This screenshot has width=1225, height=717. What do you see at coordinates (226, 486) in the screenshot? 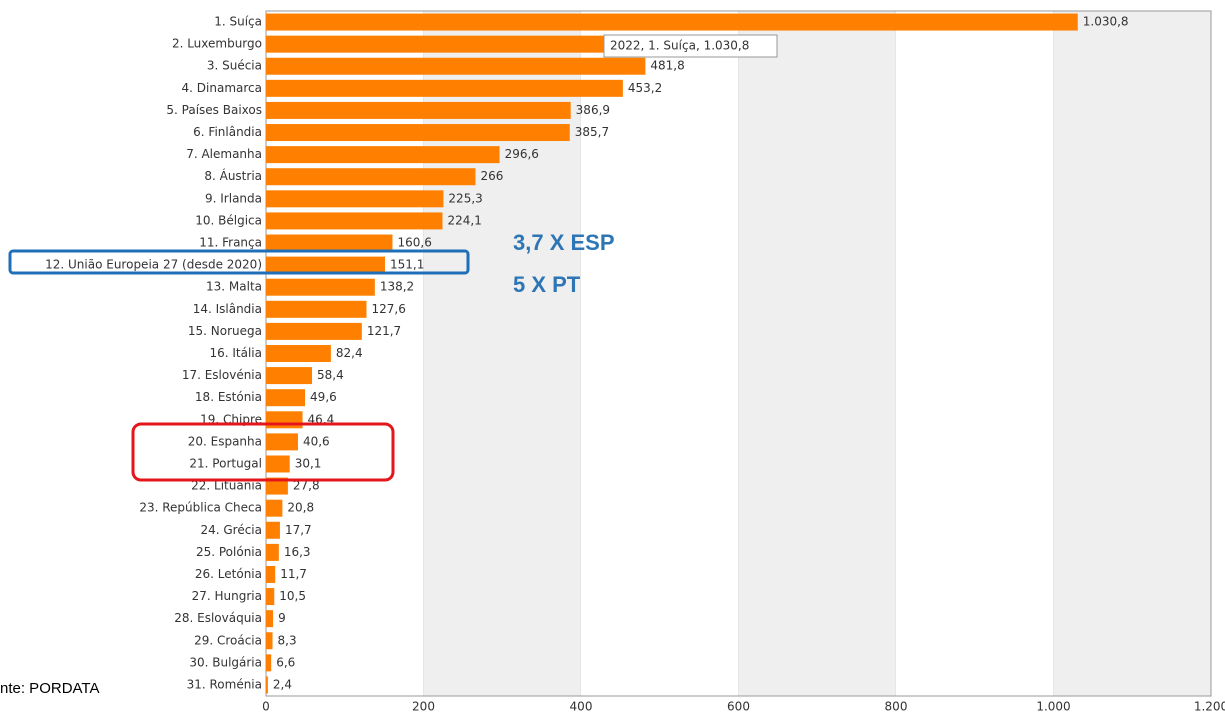
I see `y-tick-label: 22. Lituânia` at bounding box center [226, 486].